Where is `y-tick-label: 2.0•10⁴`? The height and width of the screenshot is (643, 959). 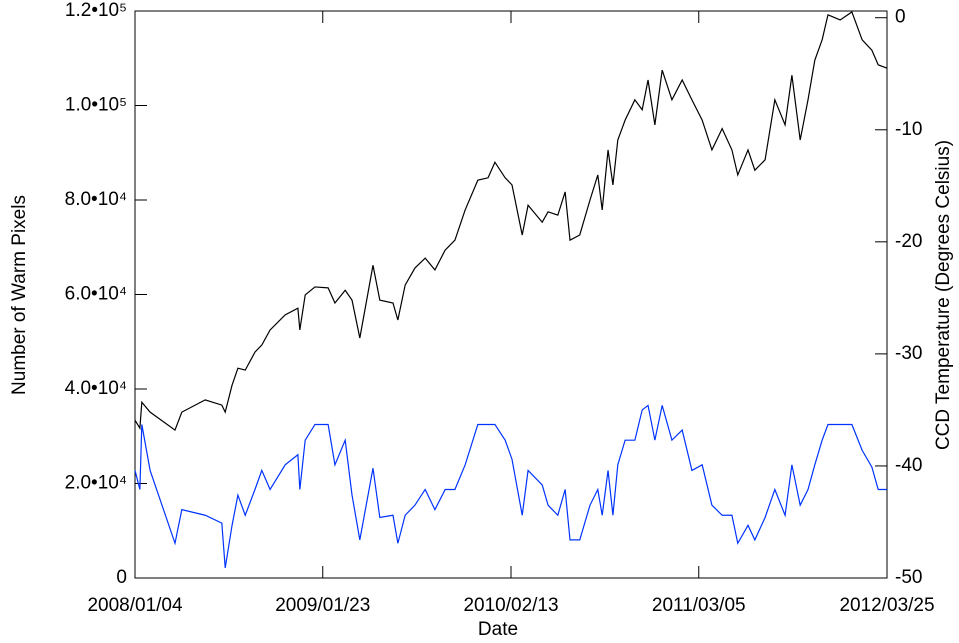
y-tick-label: 2.0•10⁴ is located at coordinates (96, 483).